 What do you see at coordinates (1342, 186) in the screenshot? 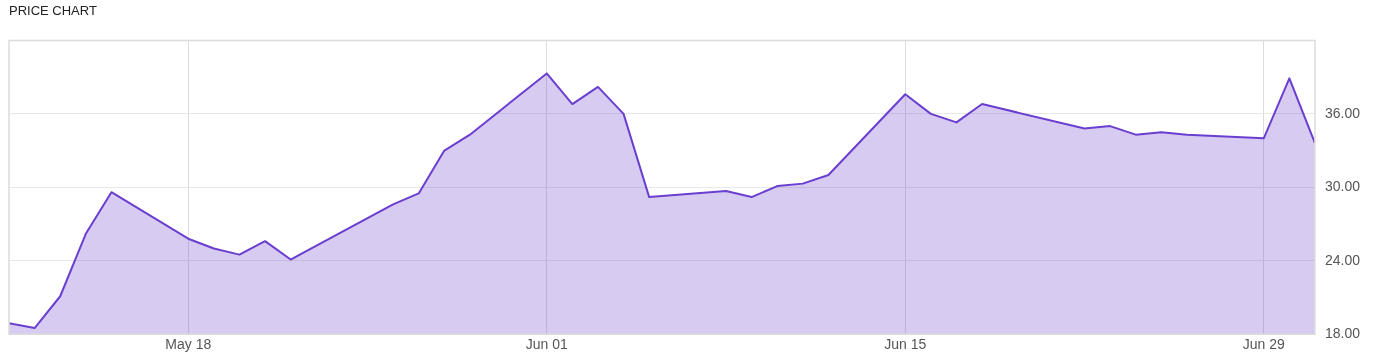
I see `y-tick-label: 30.00` at bounding box center [1342, 186].